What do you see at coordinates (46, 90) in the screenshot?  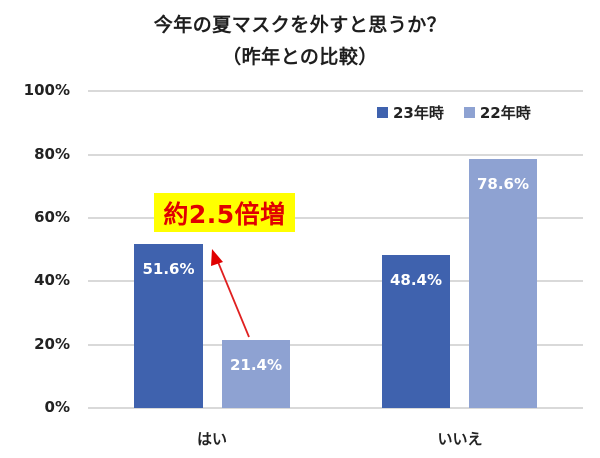 I see `y-tick-100: 100%` at bounding box center [46, 90].